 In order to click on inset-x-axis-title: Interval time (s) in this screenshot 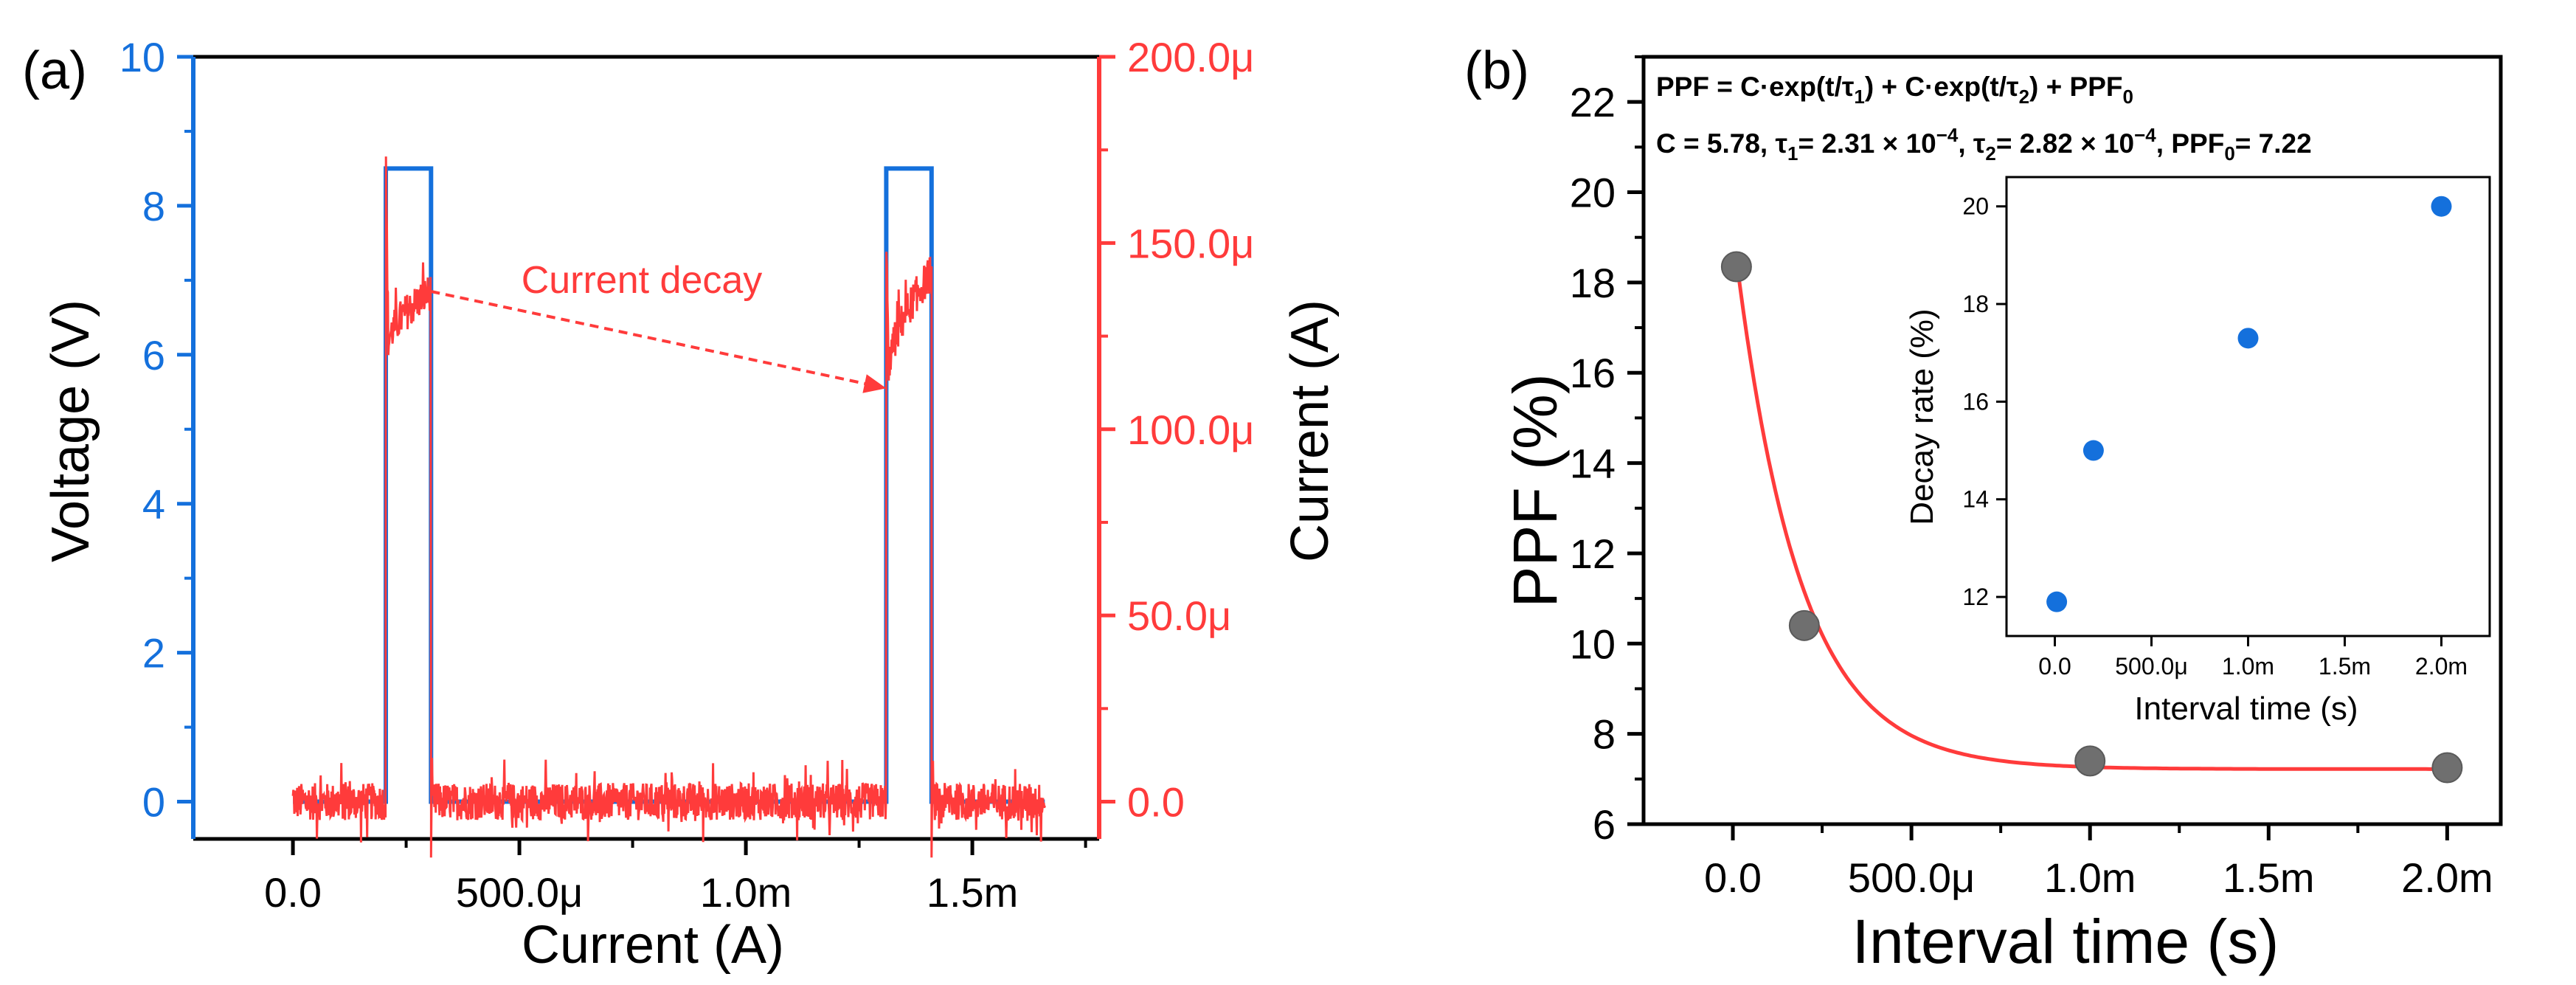, I will do `click(2246, 709)`.